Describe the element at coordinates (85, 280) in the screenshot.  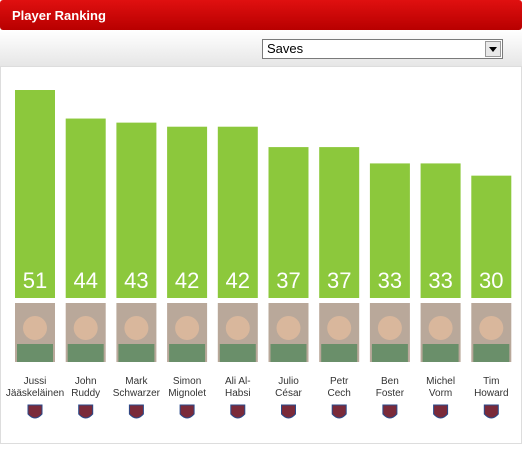
I see `bar-value-label: 44` at that location.